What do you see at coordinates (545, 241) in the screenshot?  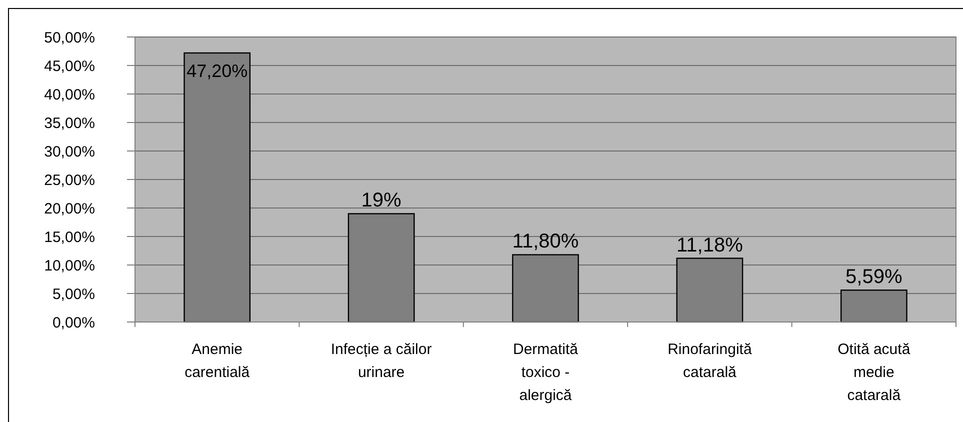 I see `data-label: 11,80%` at bounding box center [545, 241].